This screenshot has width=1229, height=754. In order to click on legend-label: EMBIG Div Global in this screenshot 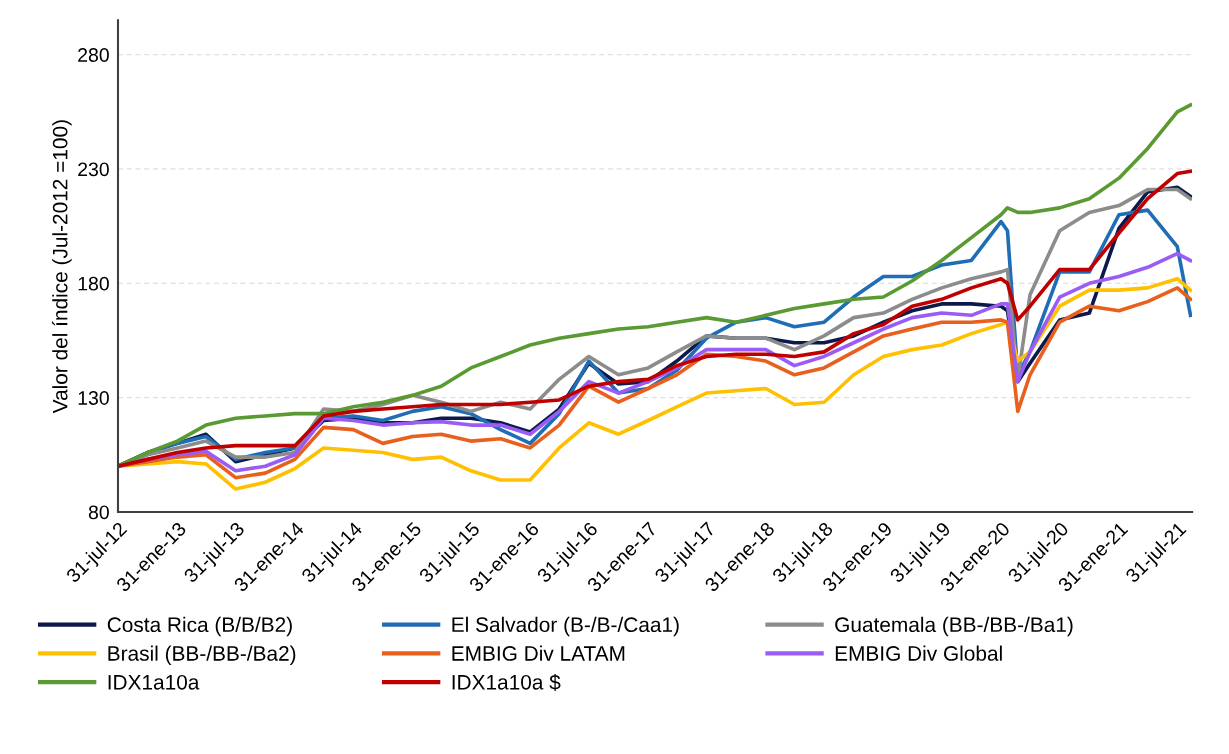, I will do `click(918, 653)`.